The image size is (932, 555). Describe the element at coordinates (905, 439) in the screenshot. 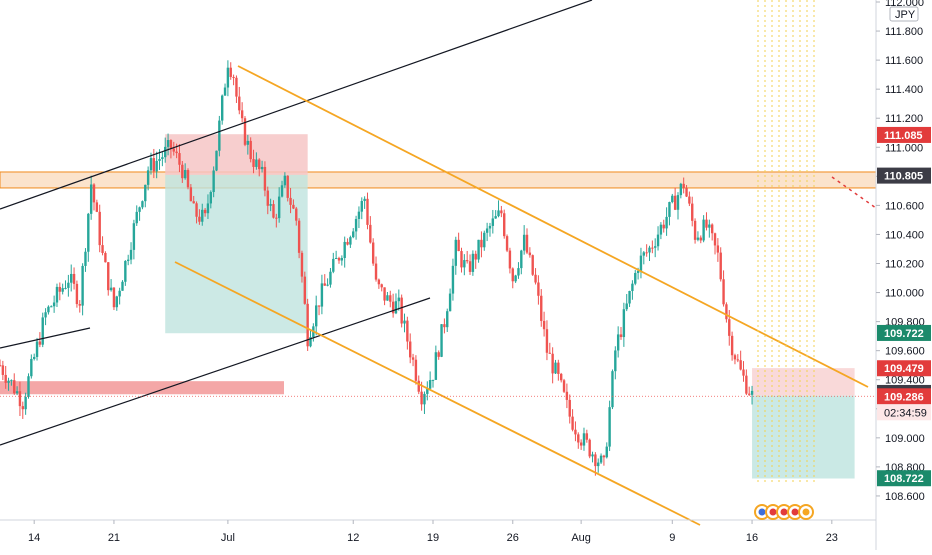

I see `price-tick-label: 109.000` at that location.